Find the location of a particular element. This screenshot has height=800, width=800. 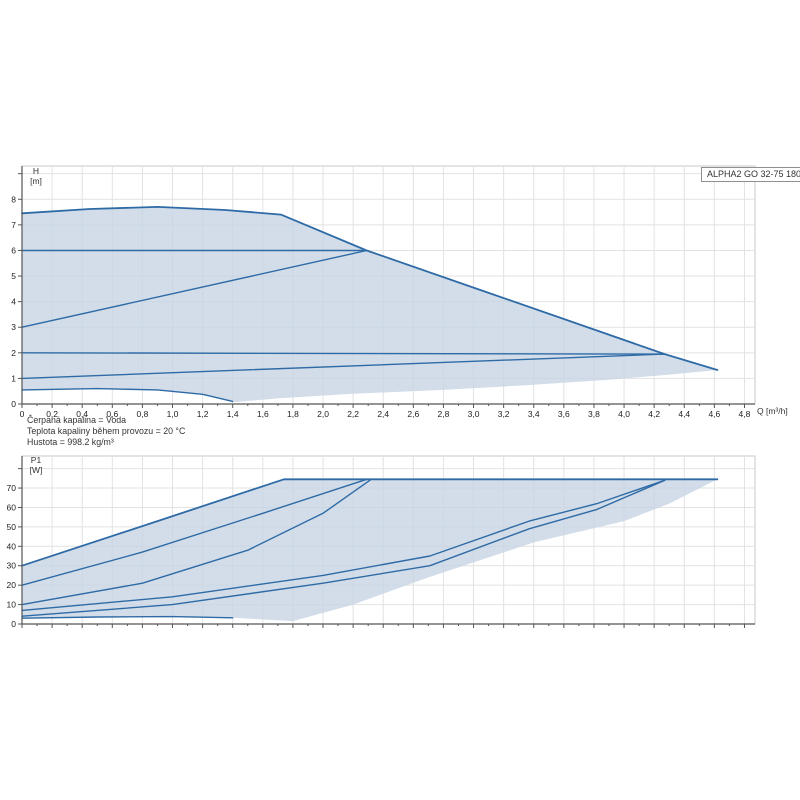

x-tick-label: 3,8 is located at coordinates (594, 414).